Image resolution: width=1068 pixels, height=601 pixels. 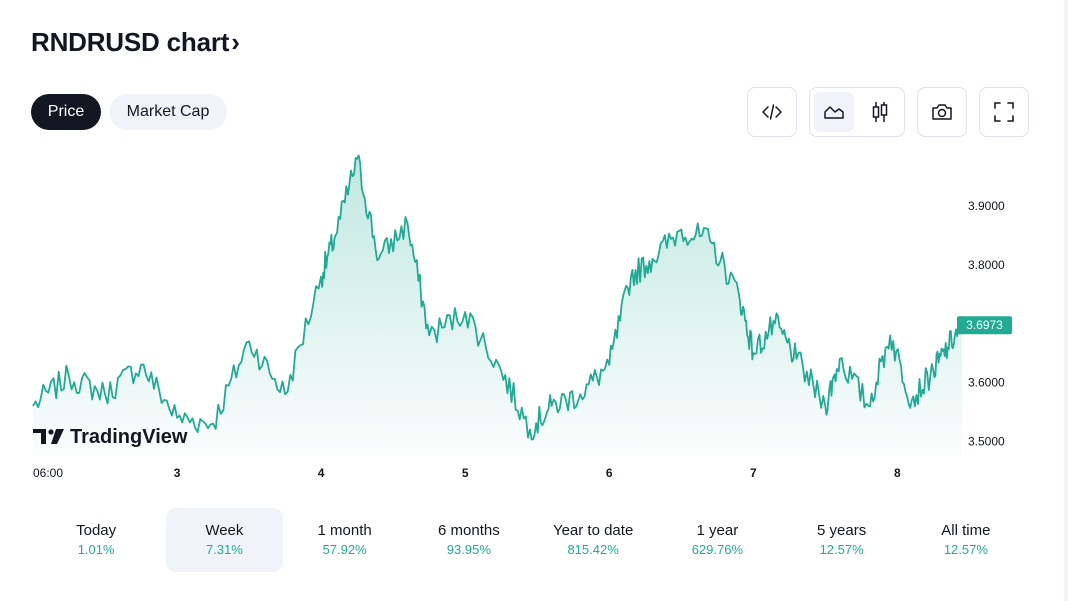 I want to click on period-label: All time, so click(x=966, y=530).